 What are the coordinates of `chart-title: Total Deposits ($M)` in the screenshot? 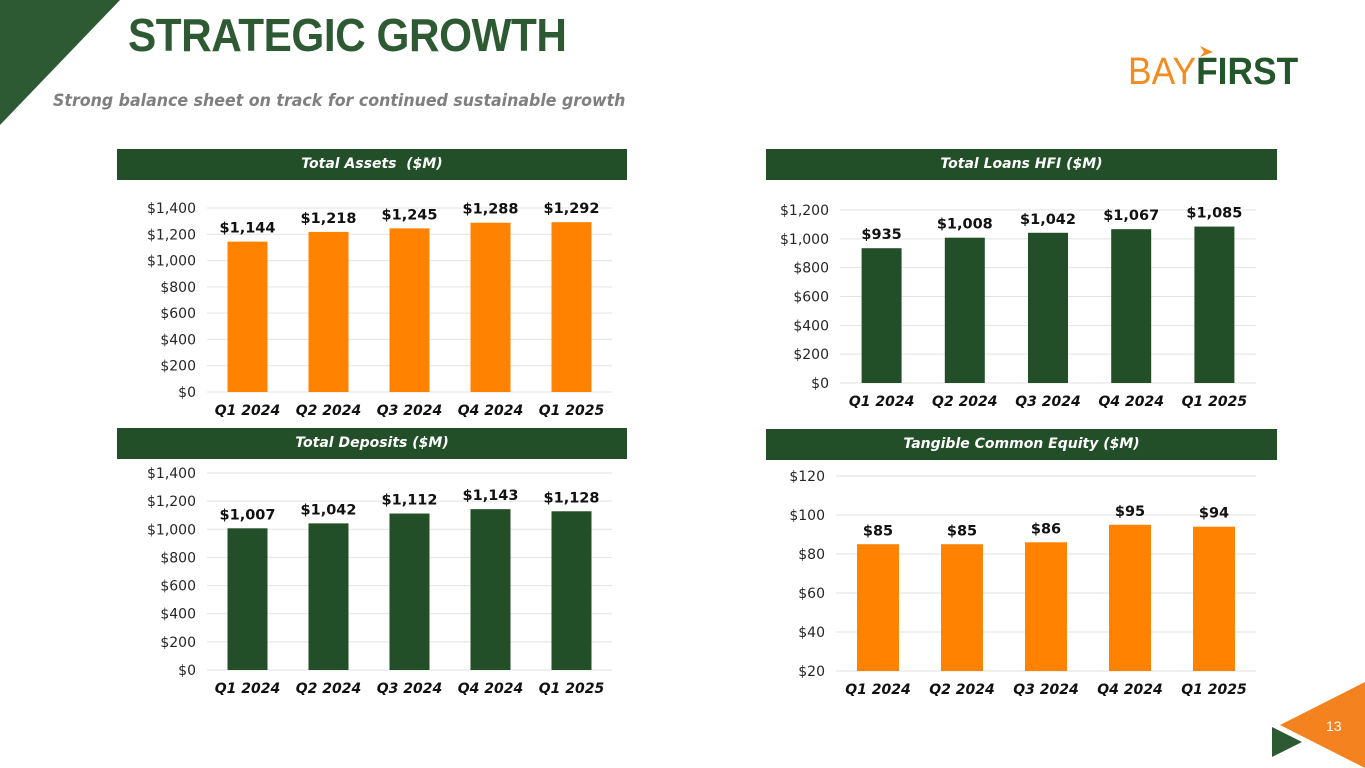 It's located at (372, 443).